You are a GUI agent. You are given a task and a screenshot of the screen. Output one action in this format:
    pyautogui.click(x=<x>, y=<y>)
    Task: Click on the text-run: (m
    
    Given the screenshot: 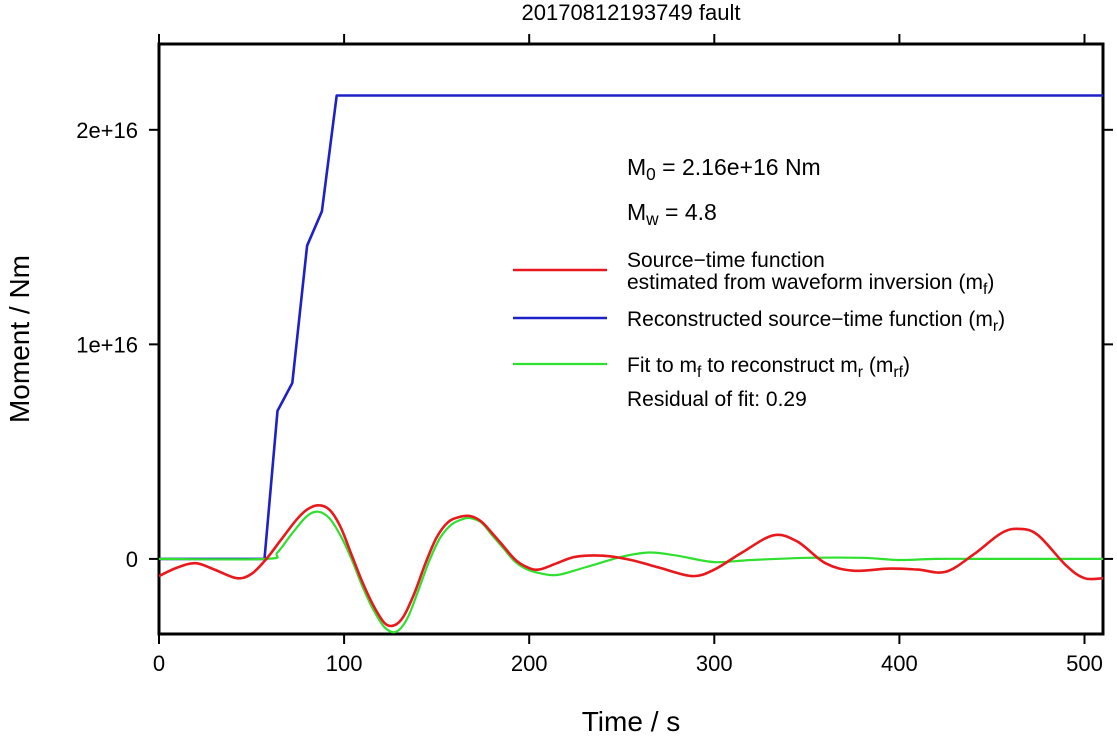 What is the action you would take?
    pyautogui.click(x=878, y=365)
    